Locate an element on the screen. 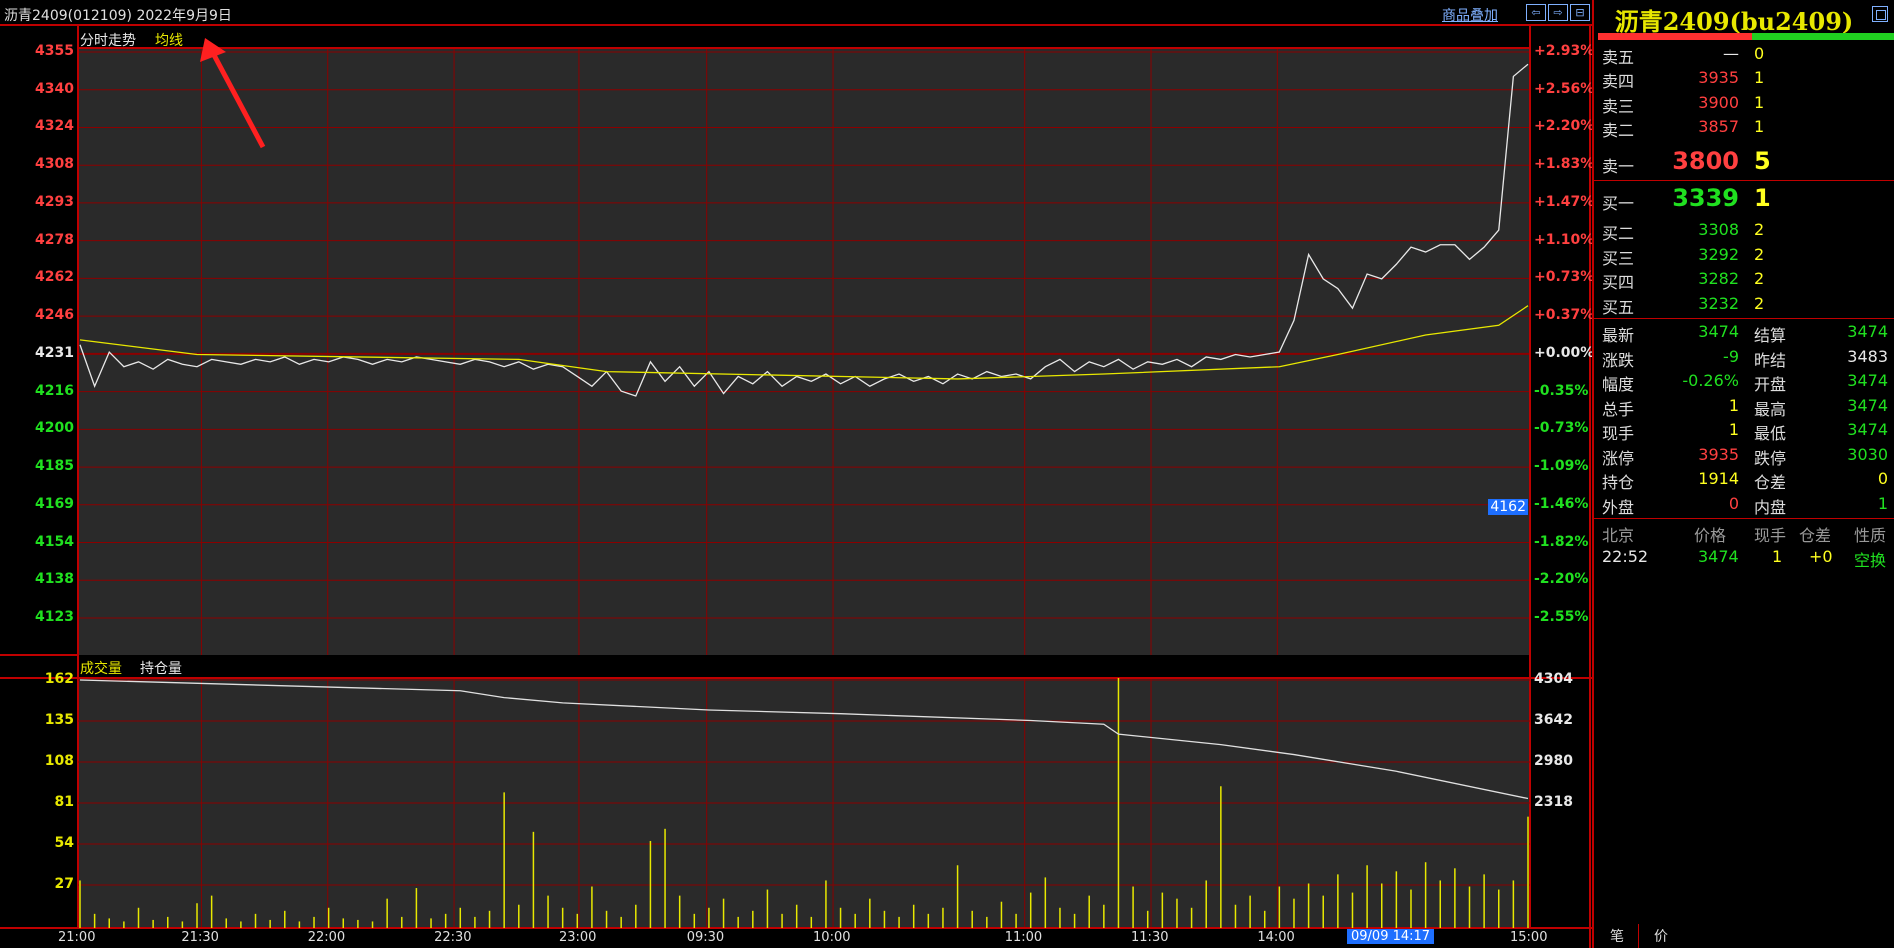 The height and width of the screenshot is (948, 1894). ask-level-label: 卖五 is located at coordinates (1618, 57).